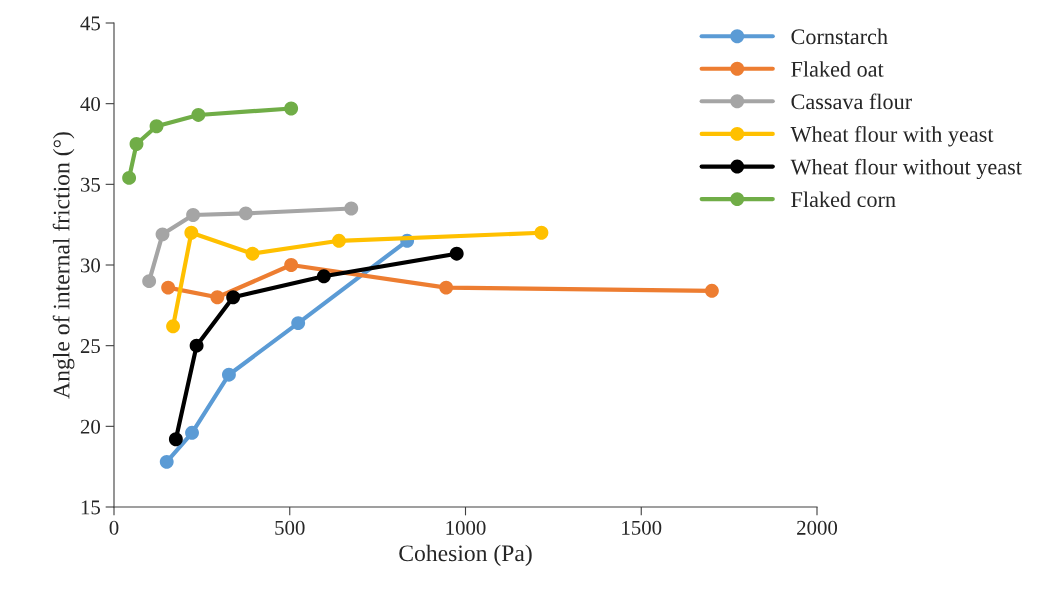  Describe the element at coordinates (843, 199) in the screenshot. I see `legend-label: Flaked corn` at that location.